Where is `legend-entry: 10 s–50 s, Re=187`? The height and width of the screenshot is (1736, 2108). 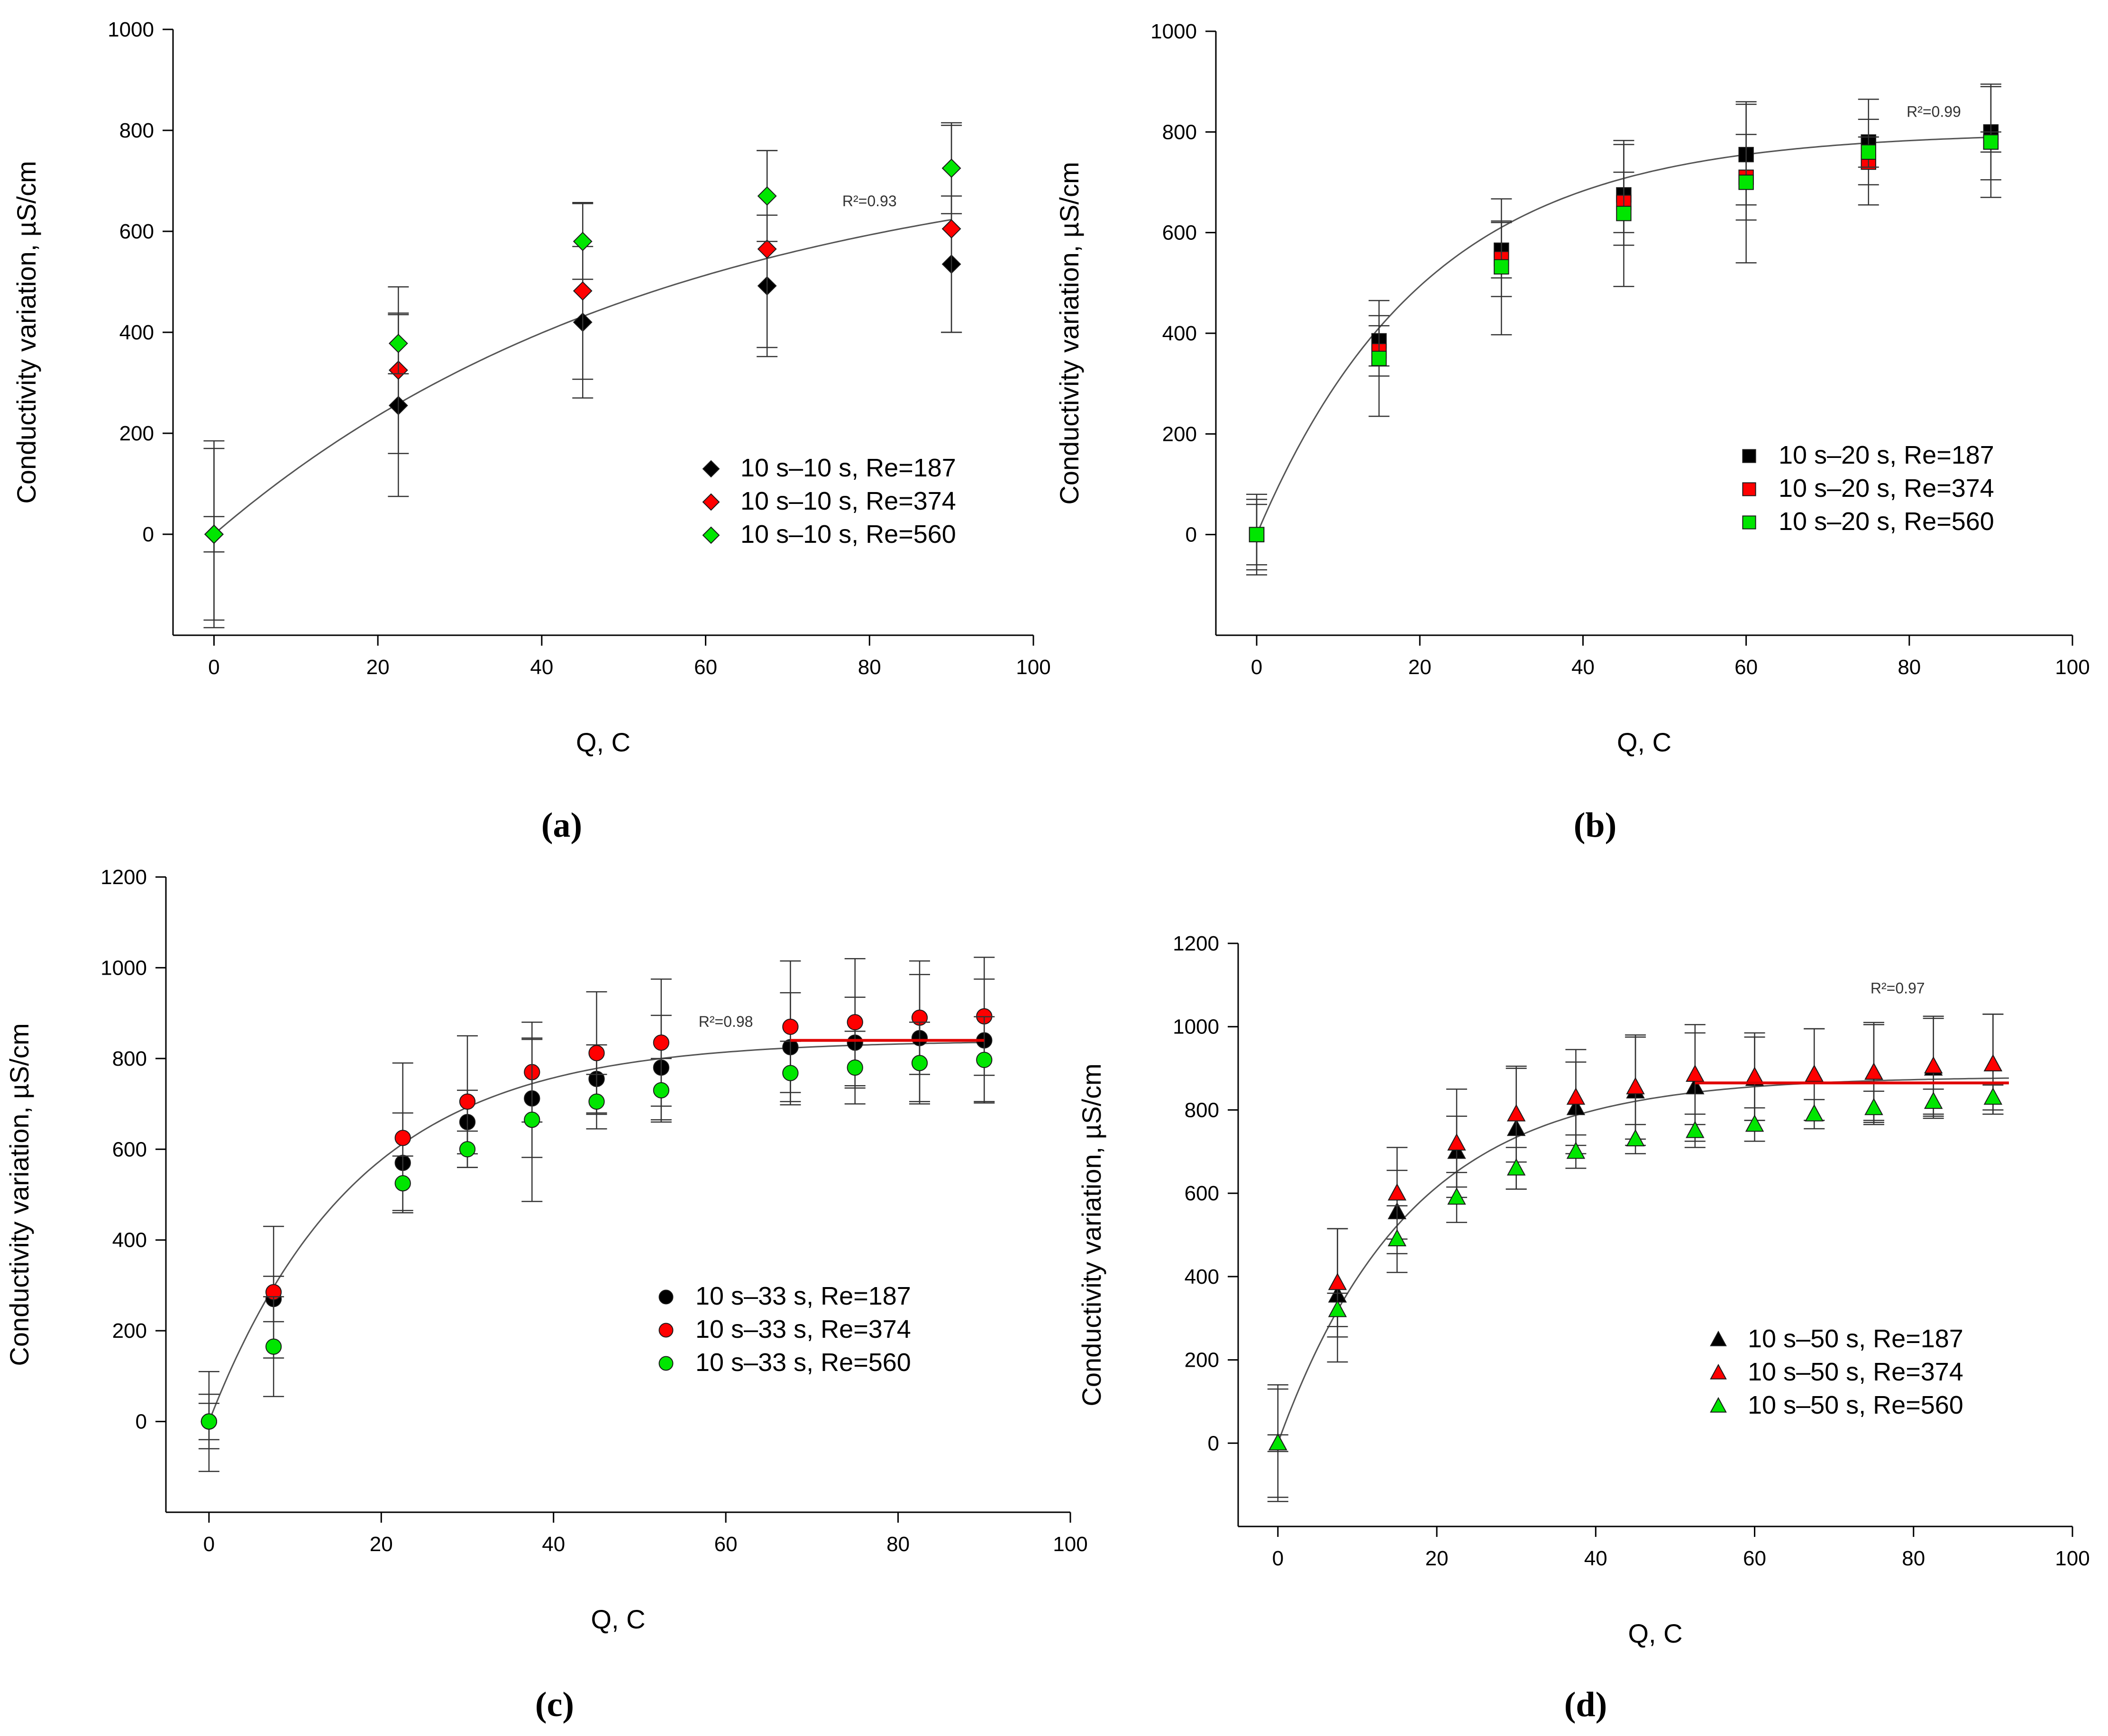 legend-entry: 10 s–50 s, Re=187 is located at coordinates (1855, 1339).